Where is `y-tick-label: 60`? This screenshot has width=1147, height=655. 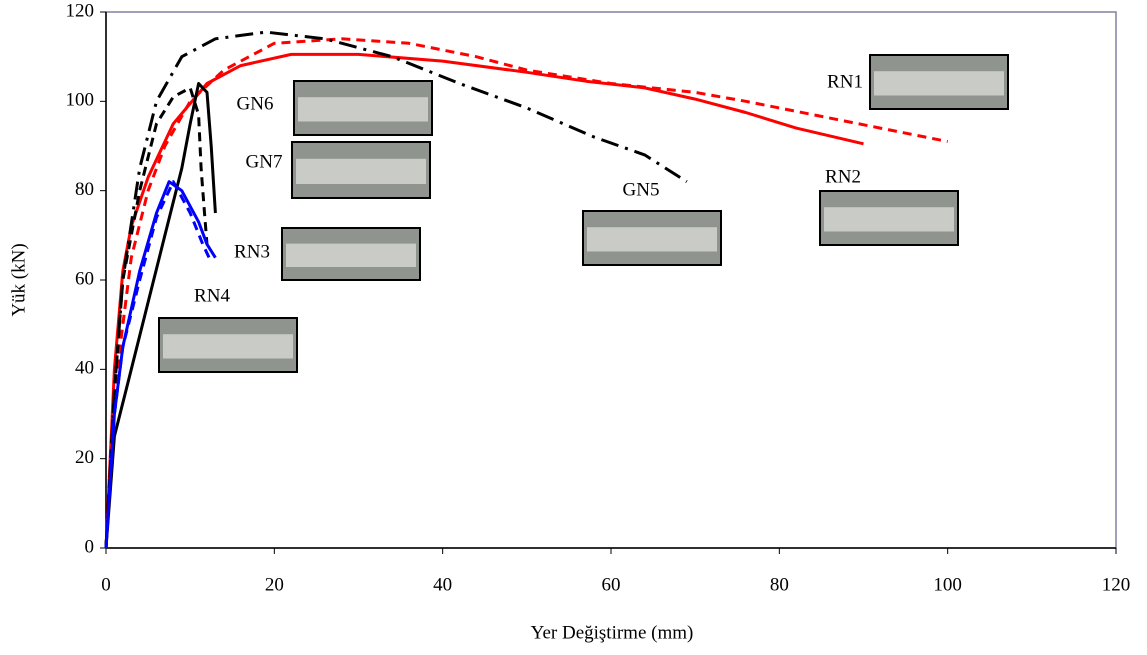
y-tick-label: 60 is located at coordinates (84, 278).